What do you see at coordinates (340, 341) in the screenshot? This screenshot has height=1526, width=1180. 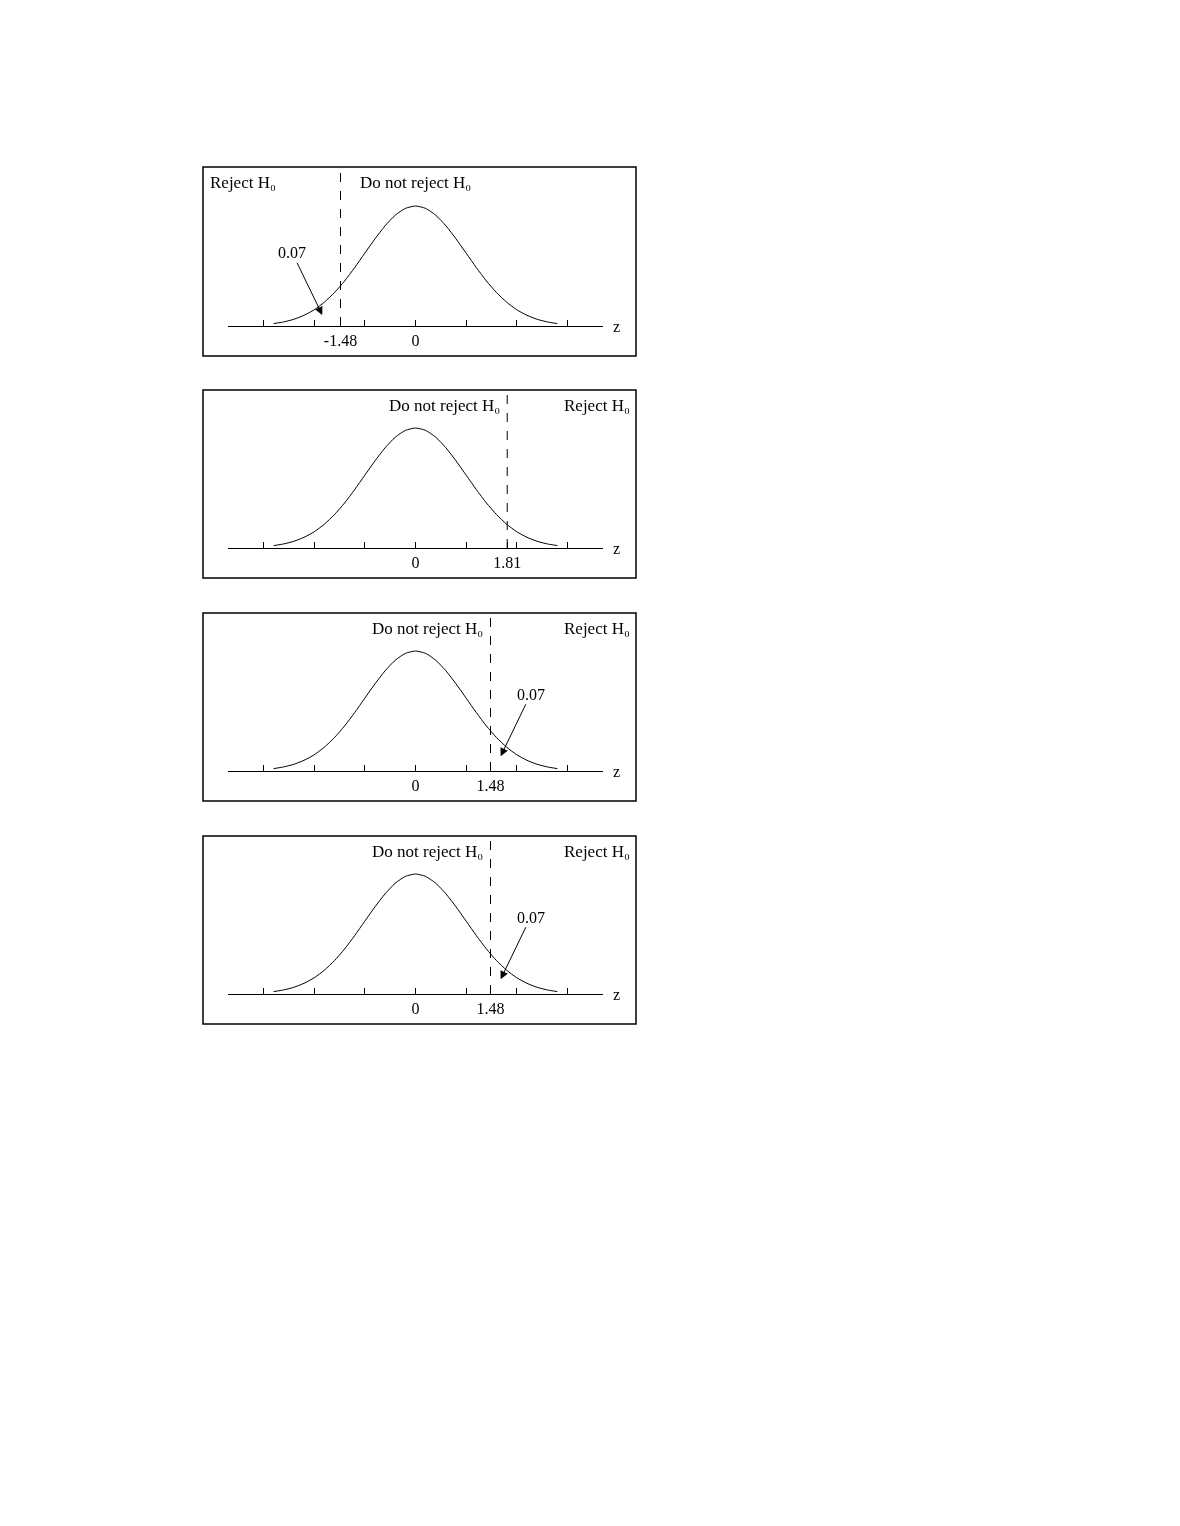 I see `x-tick-label: -1.48` at bounding box center [340, 341].